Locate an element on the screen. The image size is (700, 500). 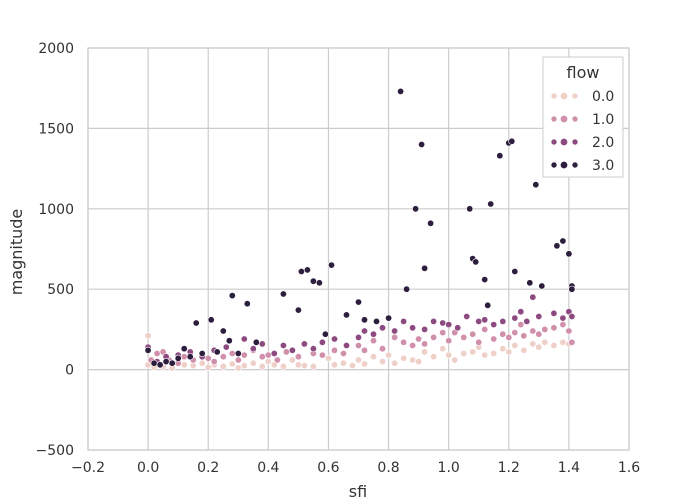
legend-item: 3.0 is located at coordinates (582, 166).